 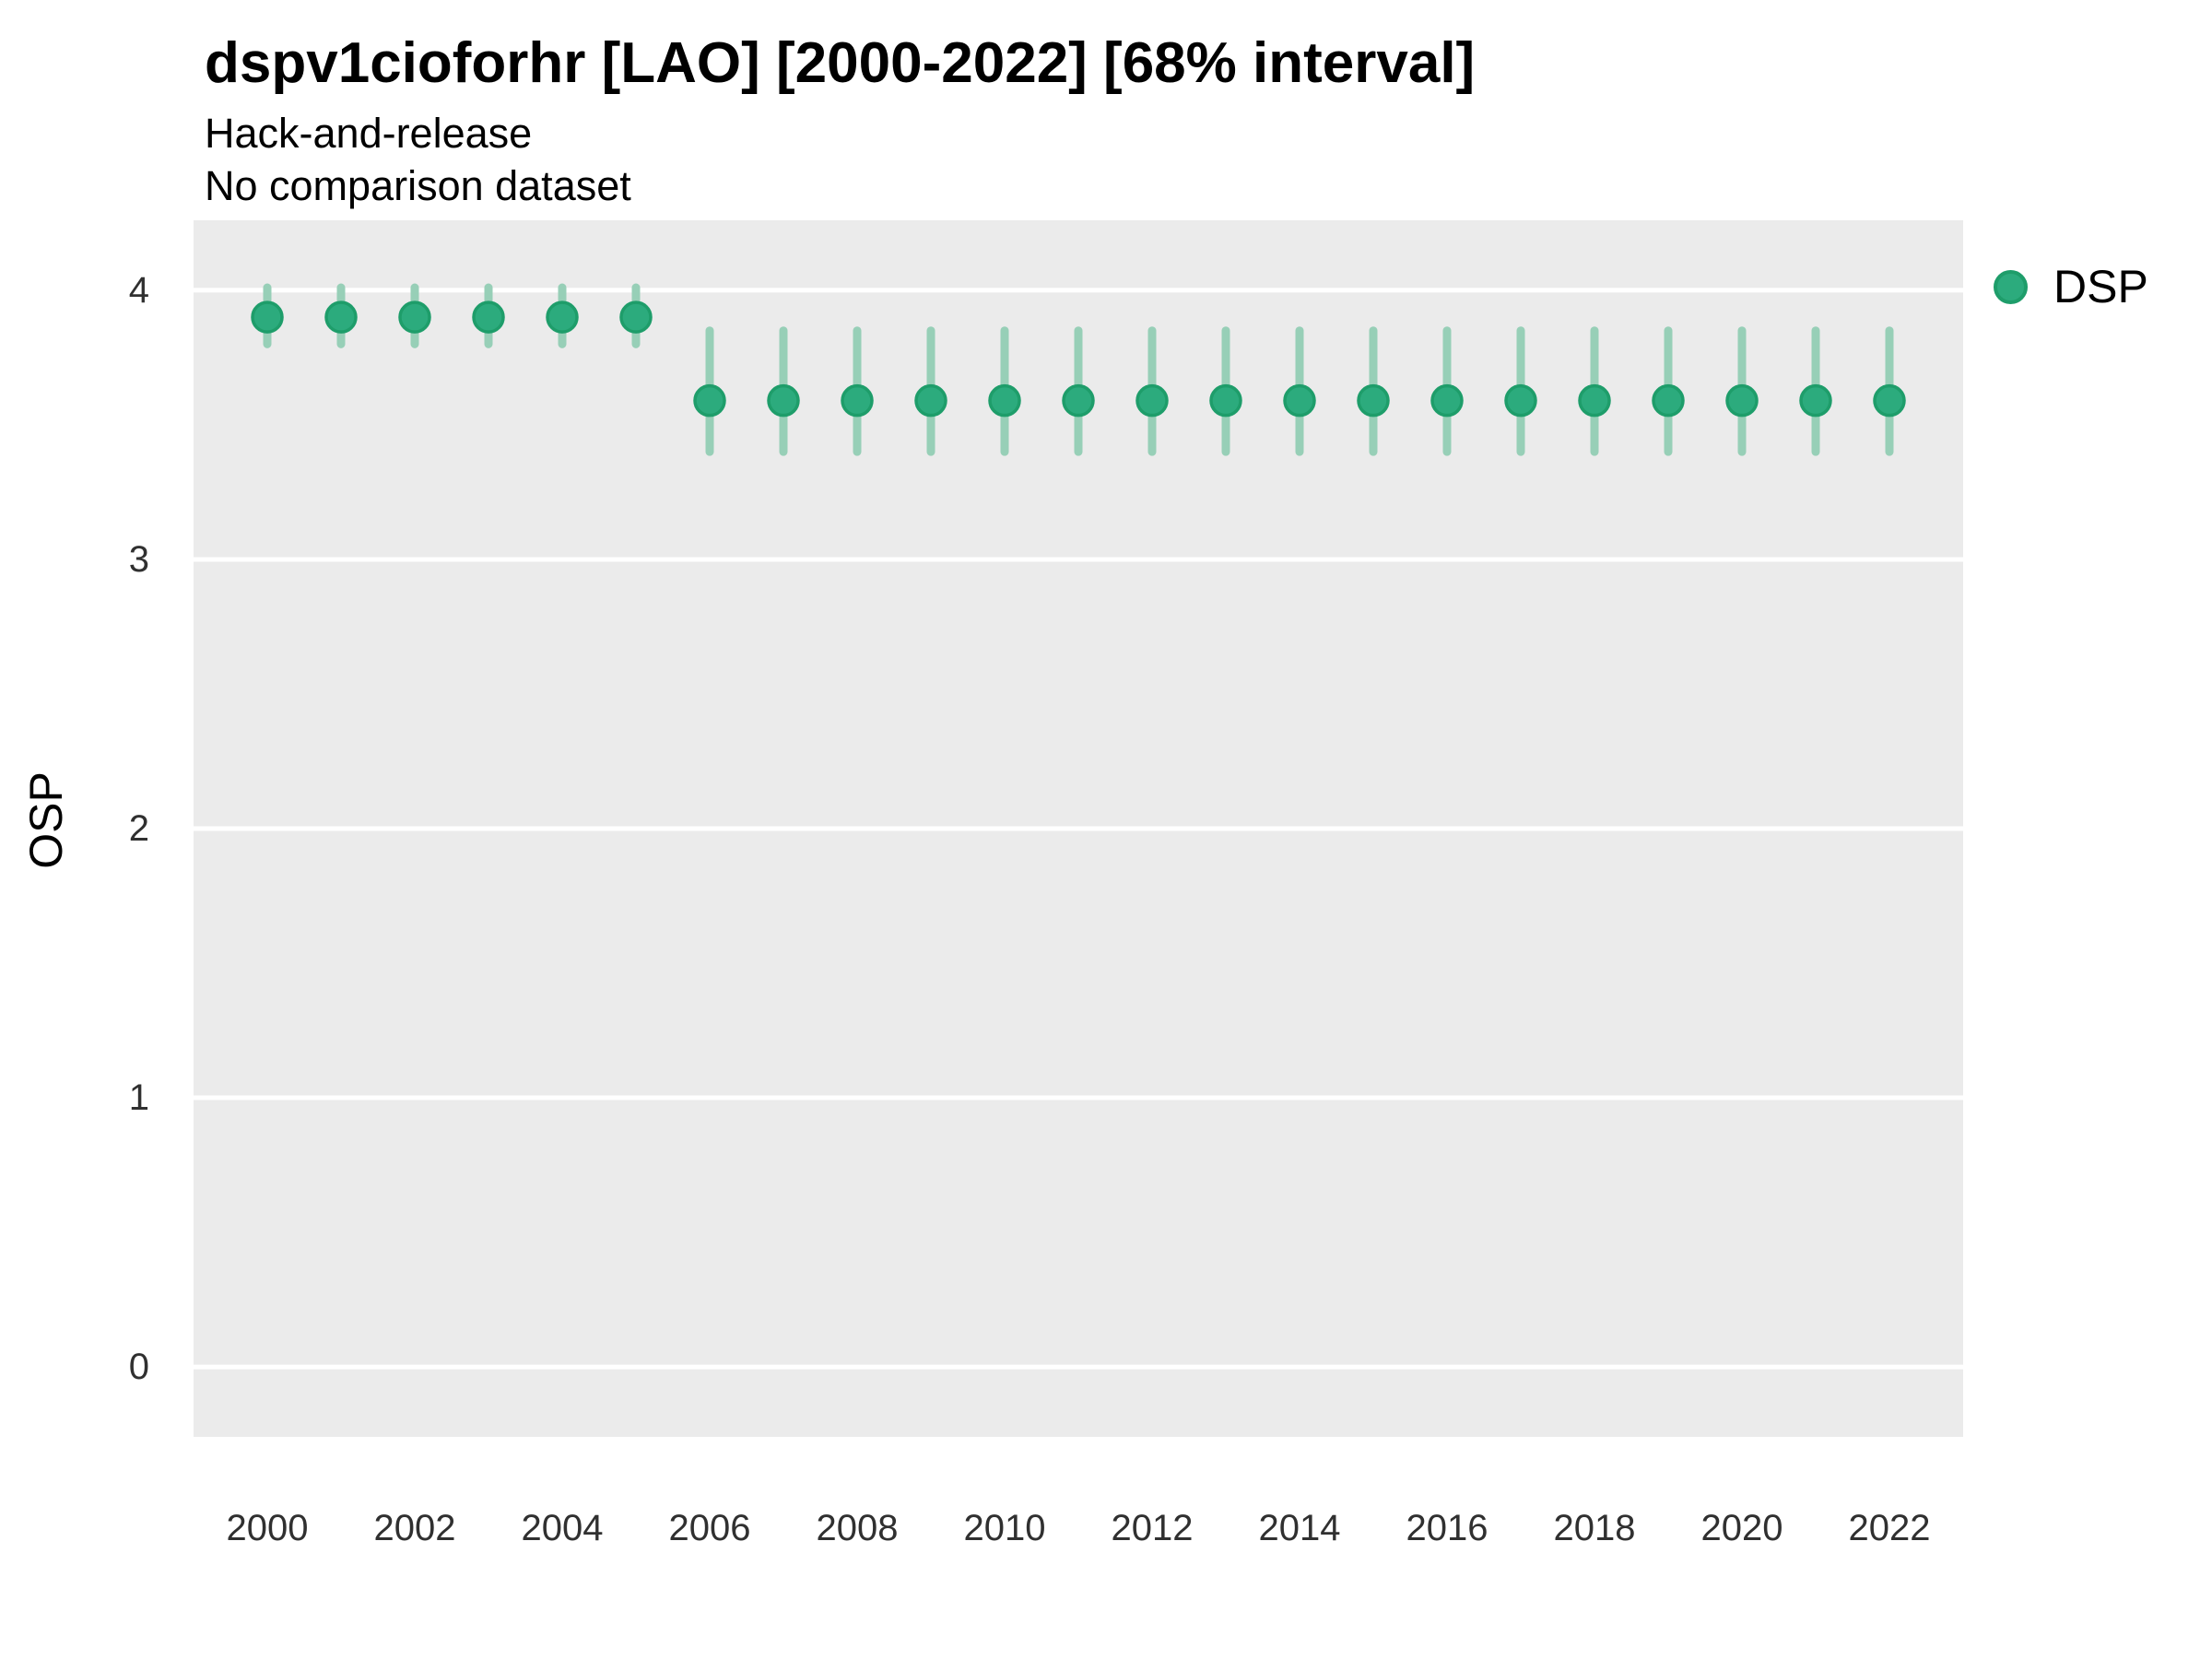 I want to click on x-tick-label-2022: 2022, so click(x=1889, y=1528).